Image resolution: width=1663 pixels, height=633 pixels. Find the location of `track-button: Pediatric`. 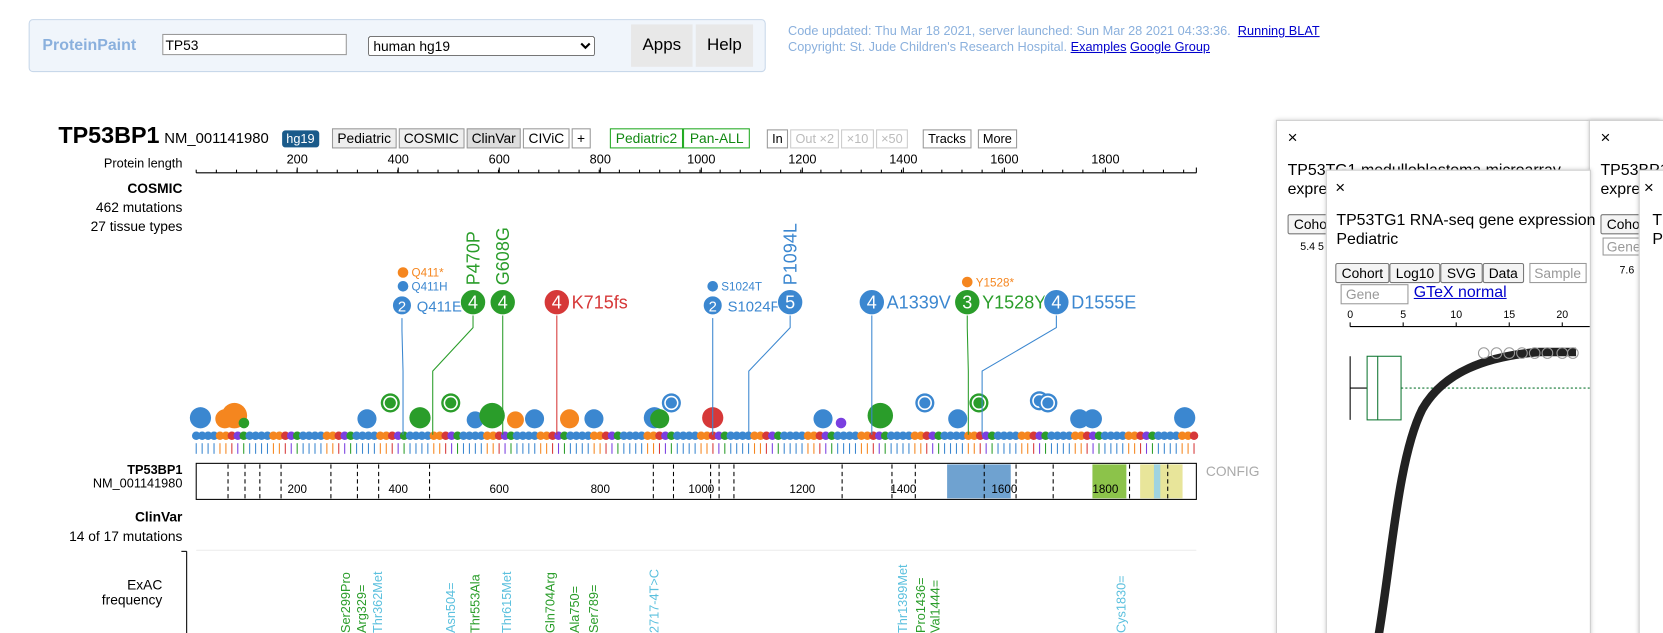

track-button: Pediatric is located at coordinates (364, 138).